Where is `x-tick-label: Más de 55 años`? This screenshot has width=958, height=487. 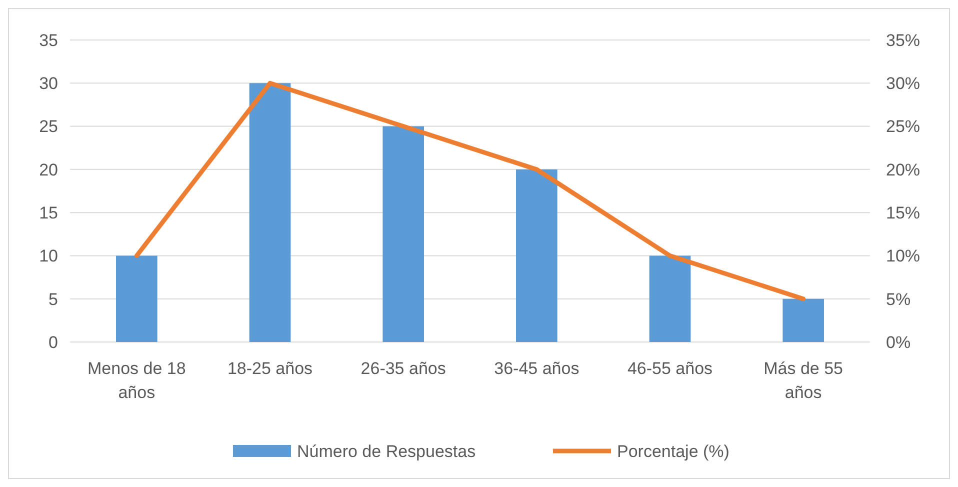 x-tick-label: Más de 55 años is located at coordinates (804, 380).